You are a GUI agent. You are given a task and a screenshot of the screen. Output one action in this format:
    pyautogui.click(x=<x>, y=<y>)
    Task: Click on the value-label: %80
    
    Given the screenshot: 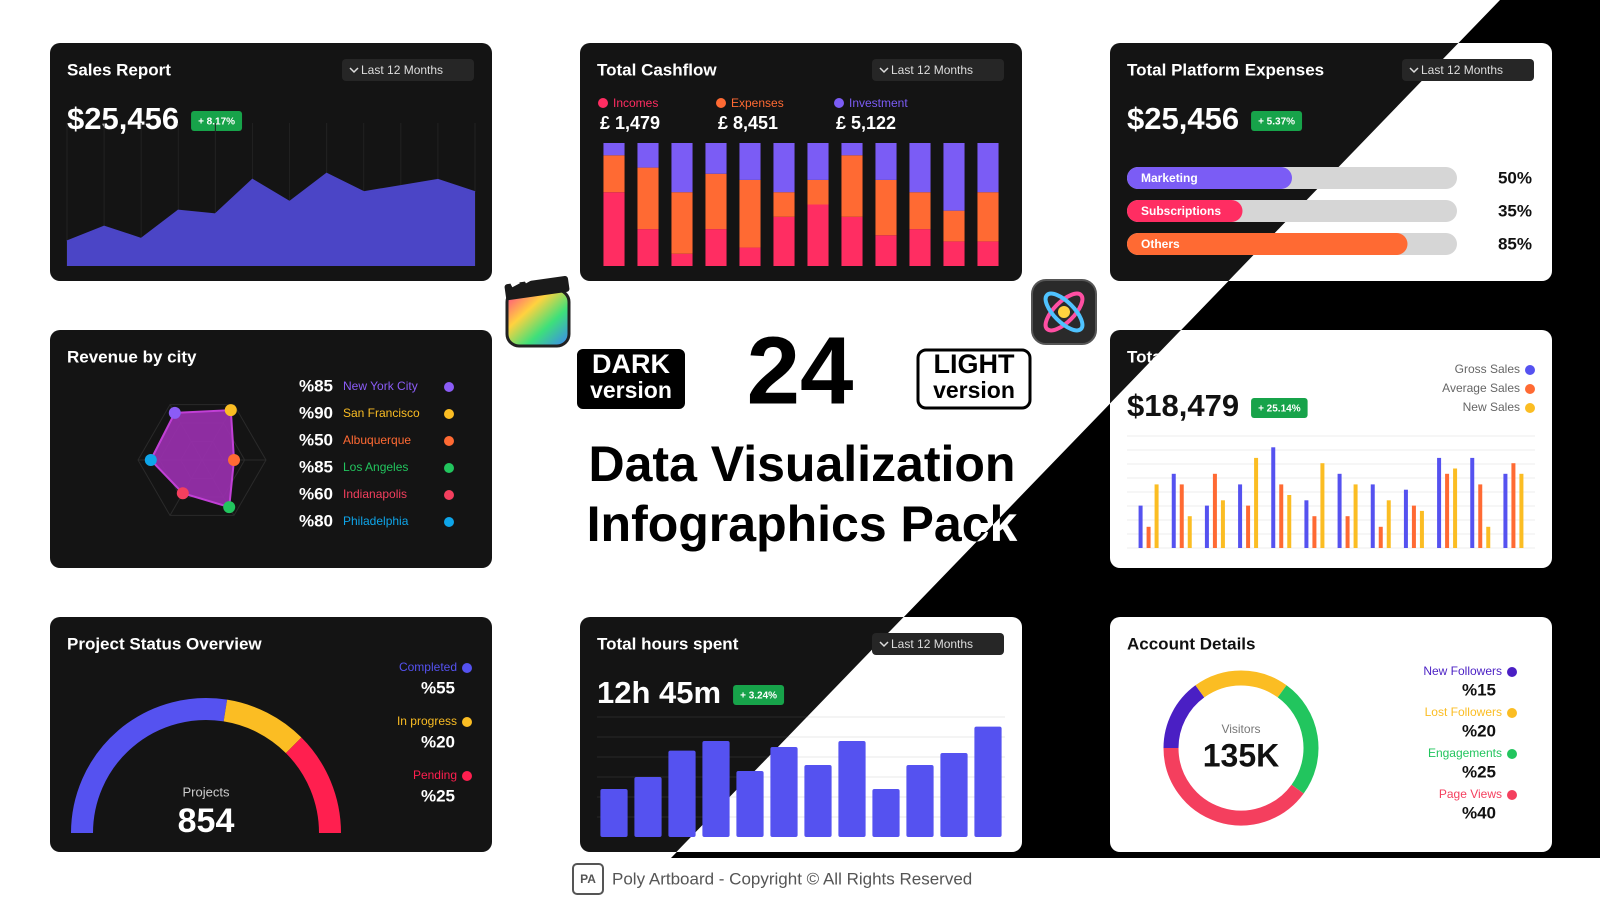 What is the action you would take?
    pyautogui.click(x=316, y=520)
    